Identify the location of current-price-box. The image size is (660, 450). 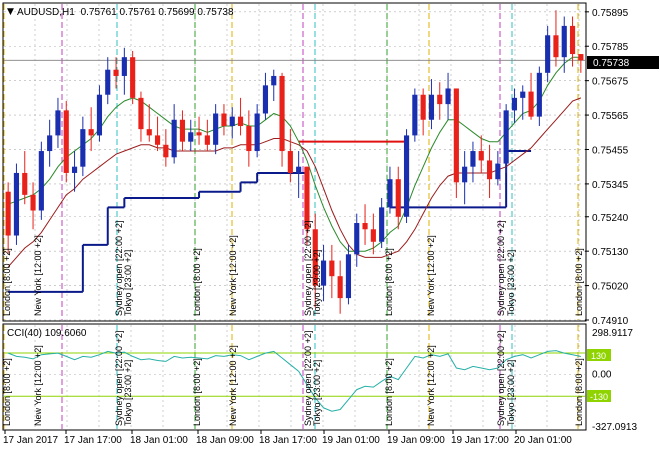
(623, 62).